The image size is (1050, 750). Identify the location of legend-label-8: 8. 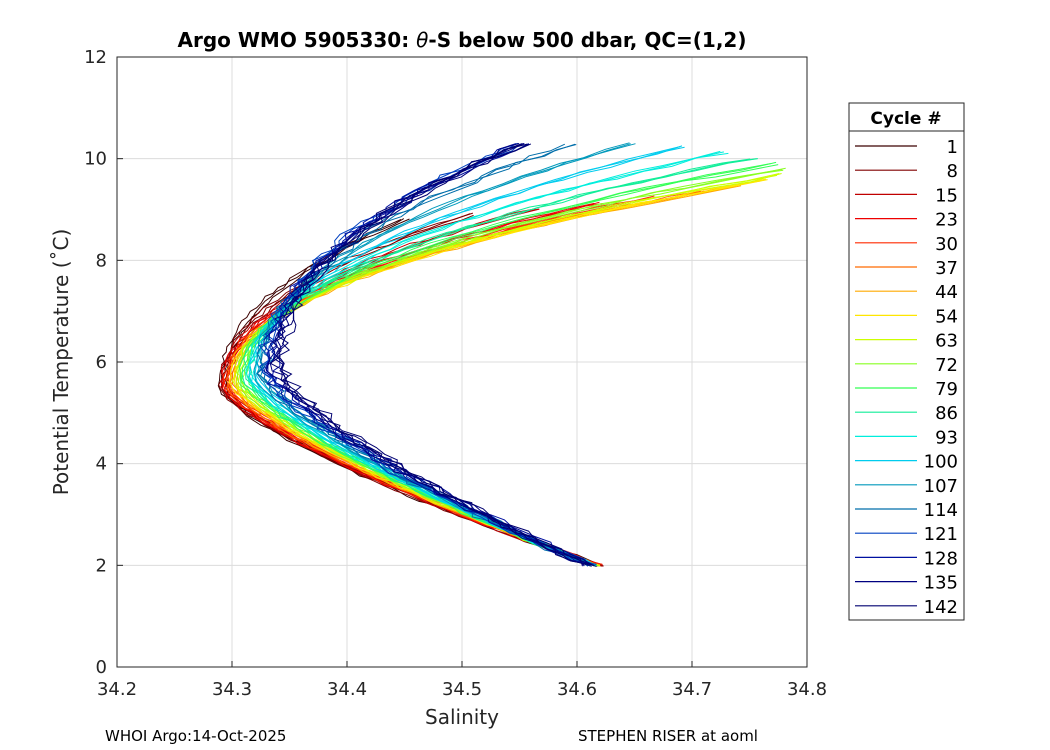
(952, 171).